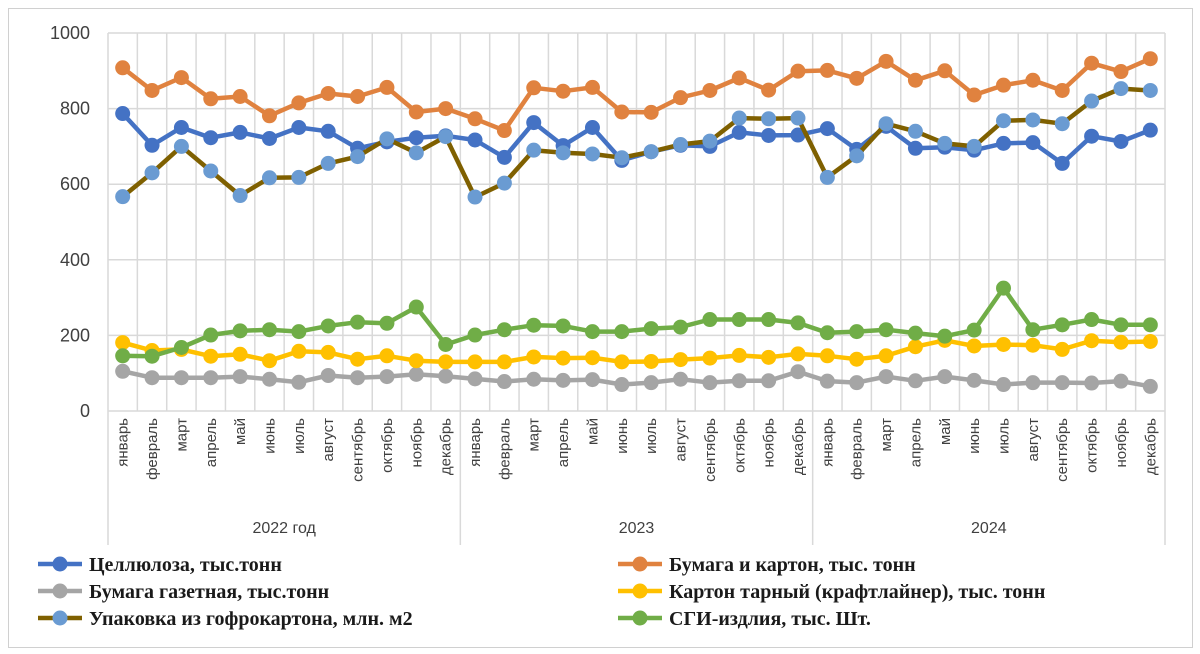  I want to click on month-label: апрель, so click(211, 442).